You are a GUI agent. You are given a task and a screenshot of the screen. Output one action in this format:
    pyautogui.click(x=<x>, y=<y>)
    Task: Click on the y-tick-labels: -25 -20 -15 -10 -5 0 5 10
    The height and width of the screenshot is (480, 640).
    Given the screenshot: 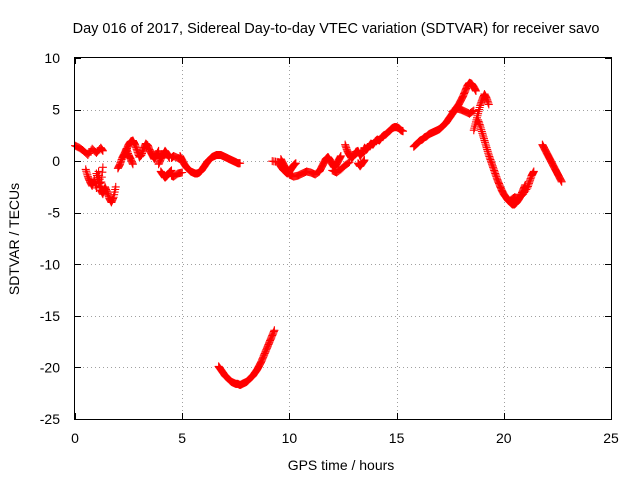 What is the action you would take?
    pyautogui.click(x=50, y=238)
    